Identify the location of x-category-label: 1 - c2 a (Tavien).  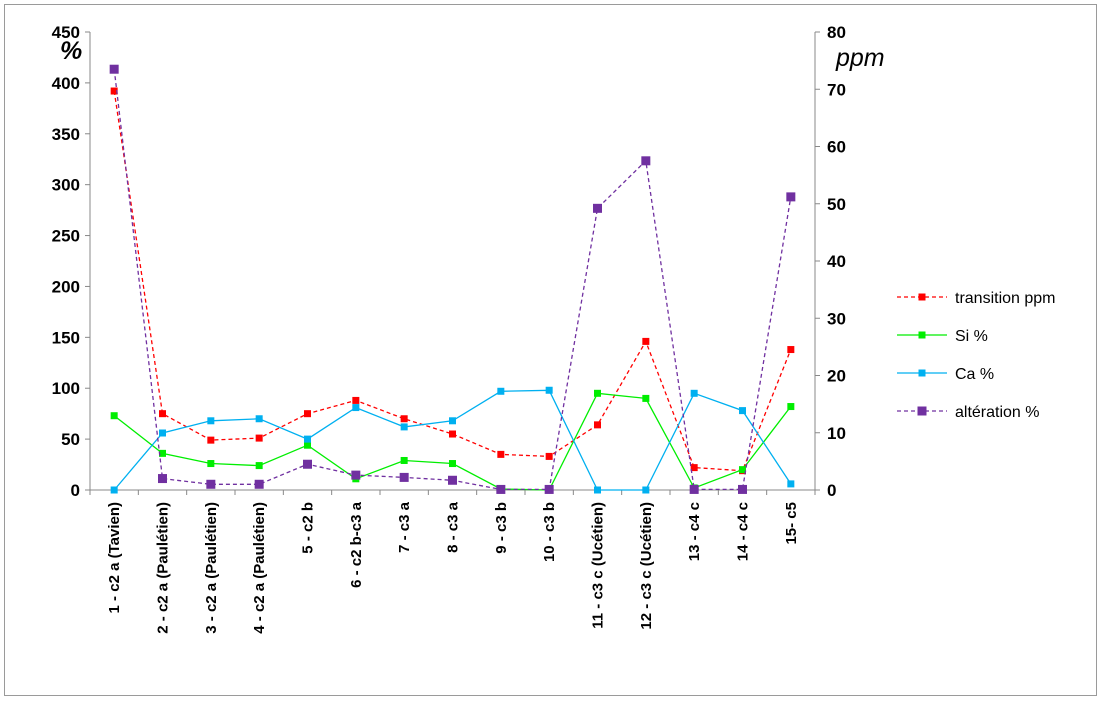
(114, 557).